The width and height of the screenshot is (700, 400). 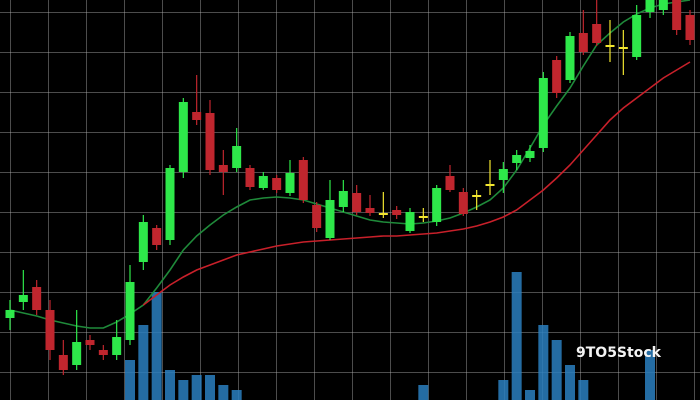 I want to click on watermark: 9TO5Stock, so click(x=619, y=353).